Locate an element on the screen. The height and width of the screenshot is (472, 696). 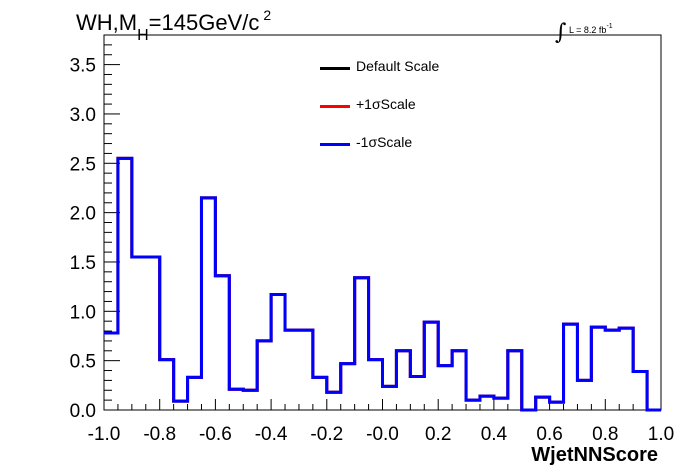
y-tick-label: 3.5 is located at coordinates (83, 66).